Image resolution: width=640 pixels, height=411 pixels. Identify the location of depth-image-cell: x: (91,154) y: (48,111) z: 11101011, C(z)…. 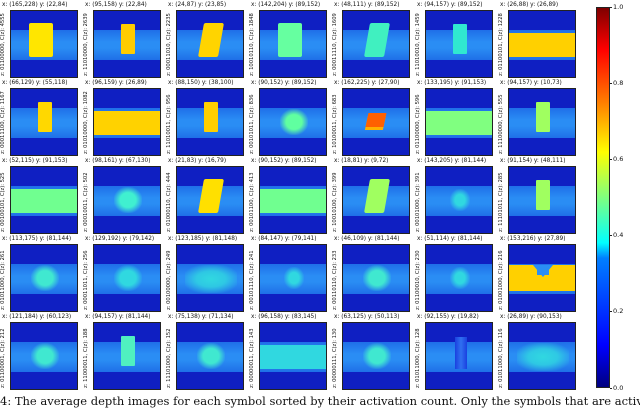
(539, 197).